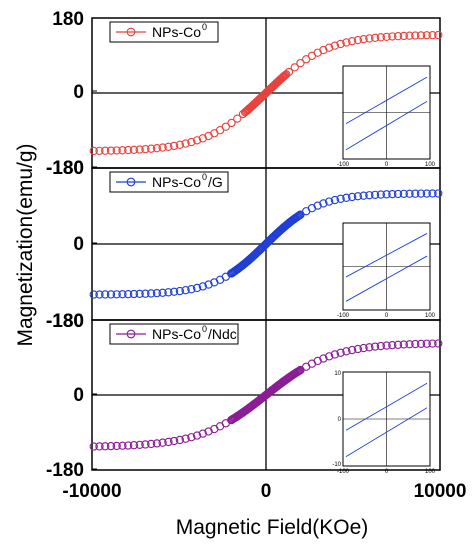  I want to click on inset-y-tick: -10, so click(336, 465).